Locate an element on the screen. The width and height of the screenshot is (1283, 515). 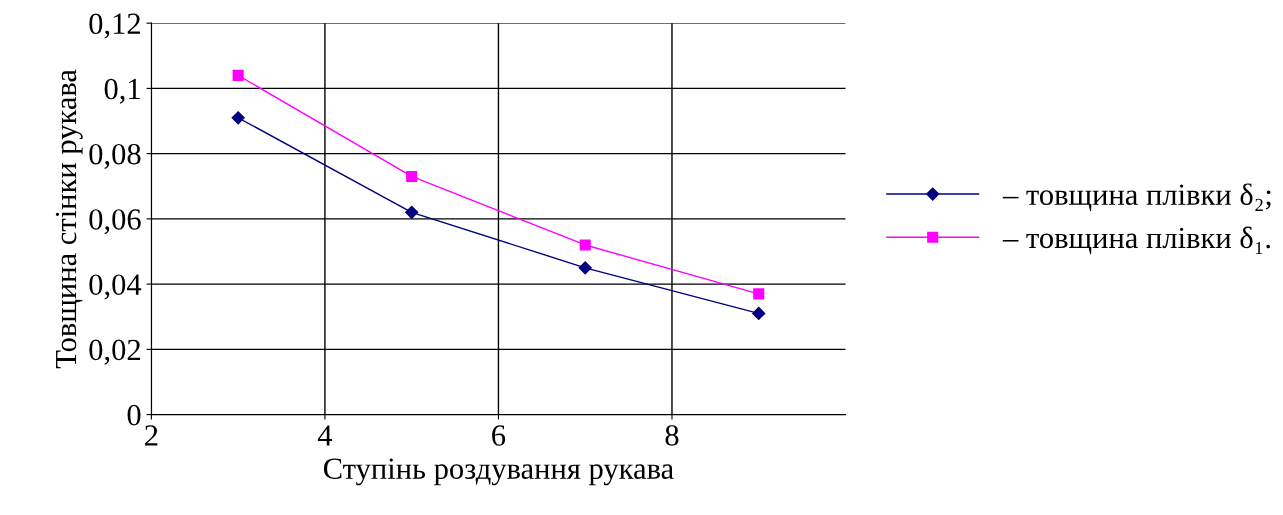
y-tick-label: 0,1 is located at coordinates (122, 91).